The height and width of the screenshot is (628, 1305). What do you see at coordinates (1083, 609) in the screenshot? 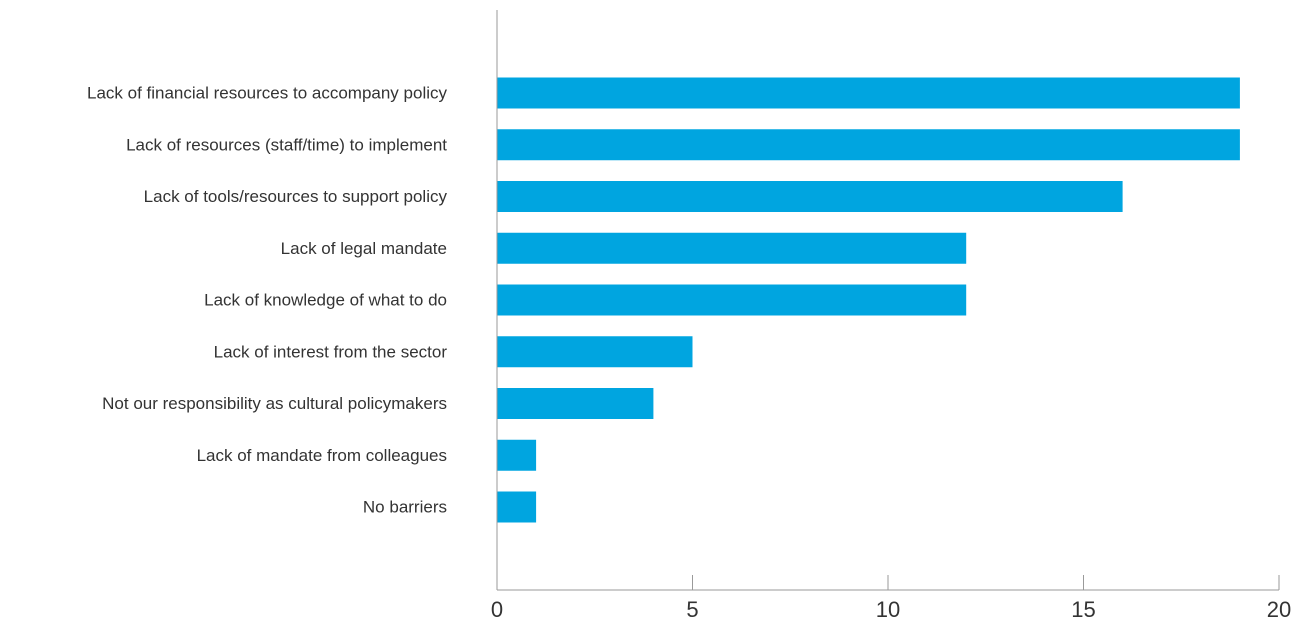
I see `x-tick-label: 15` at bounding box center [1083, 609].